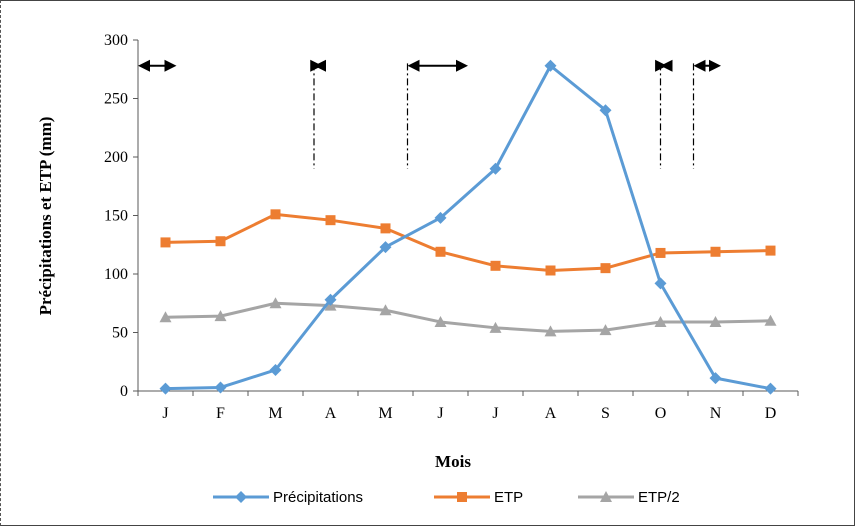  What do you see at coordinates (220, 413) in the screenshot?
I see `x-tick-label: F` at bounding box center [220, 413].